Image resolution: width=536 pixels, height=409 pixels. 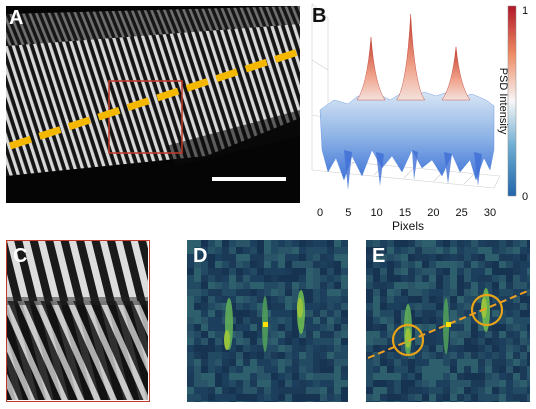 I want to click on dashed-profile-line, so click(x=154, y=99).